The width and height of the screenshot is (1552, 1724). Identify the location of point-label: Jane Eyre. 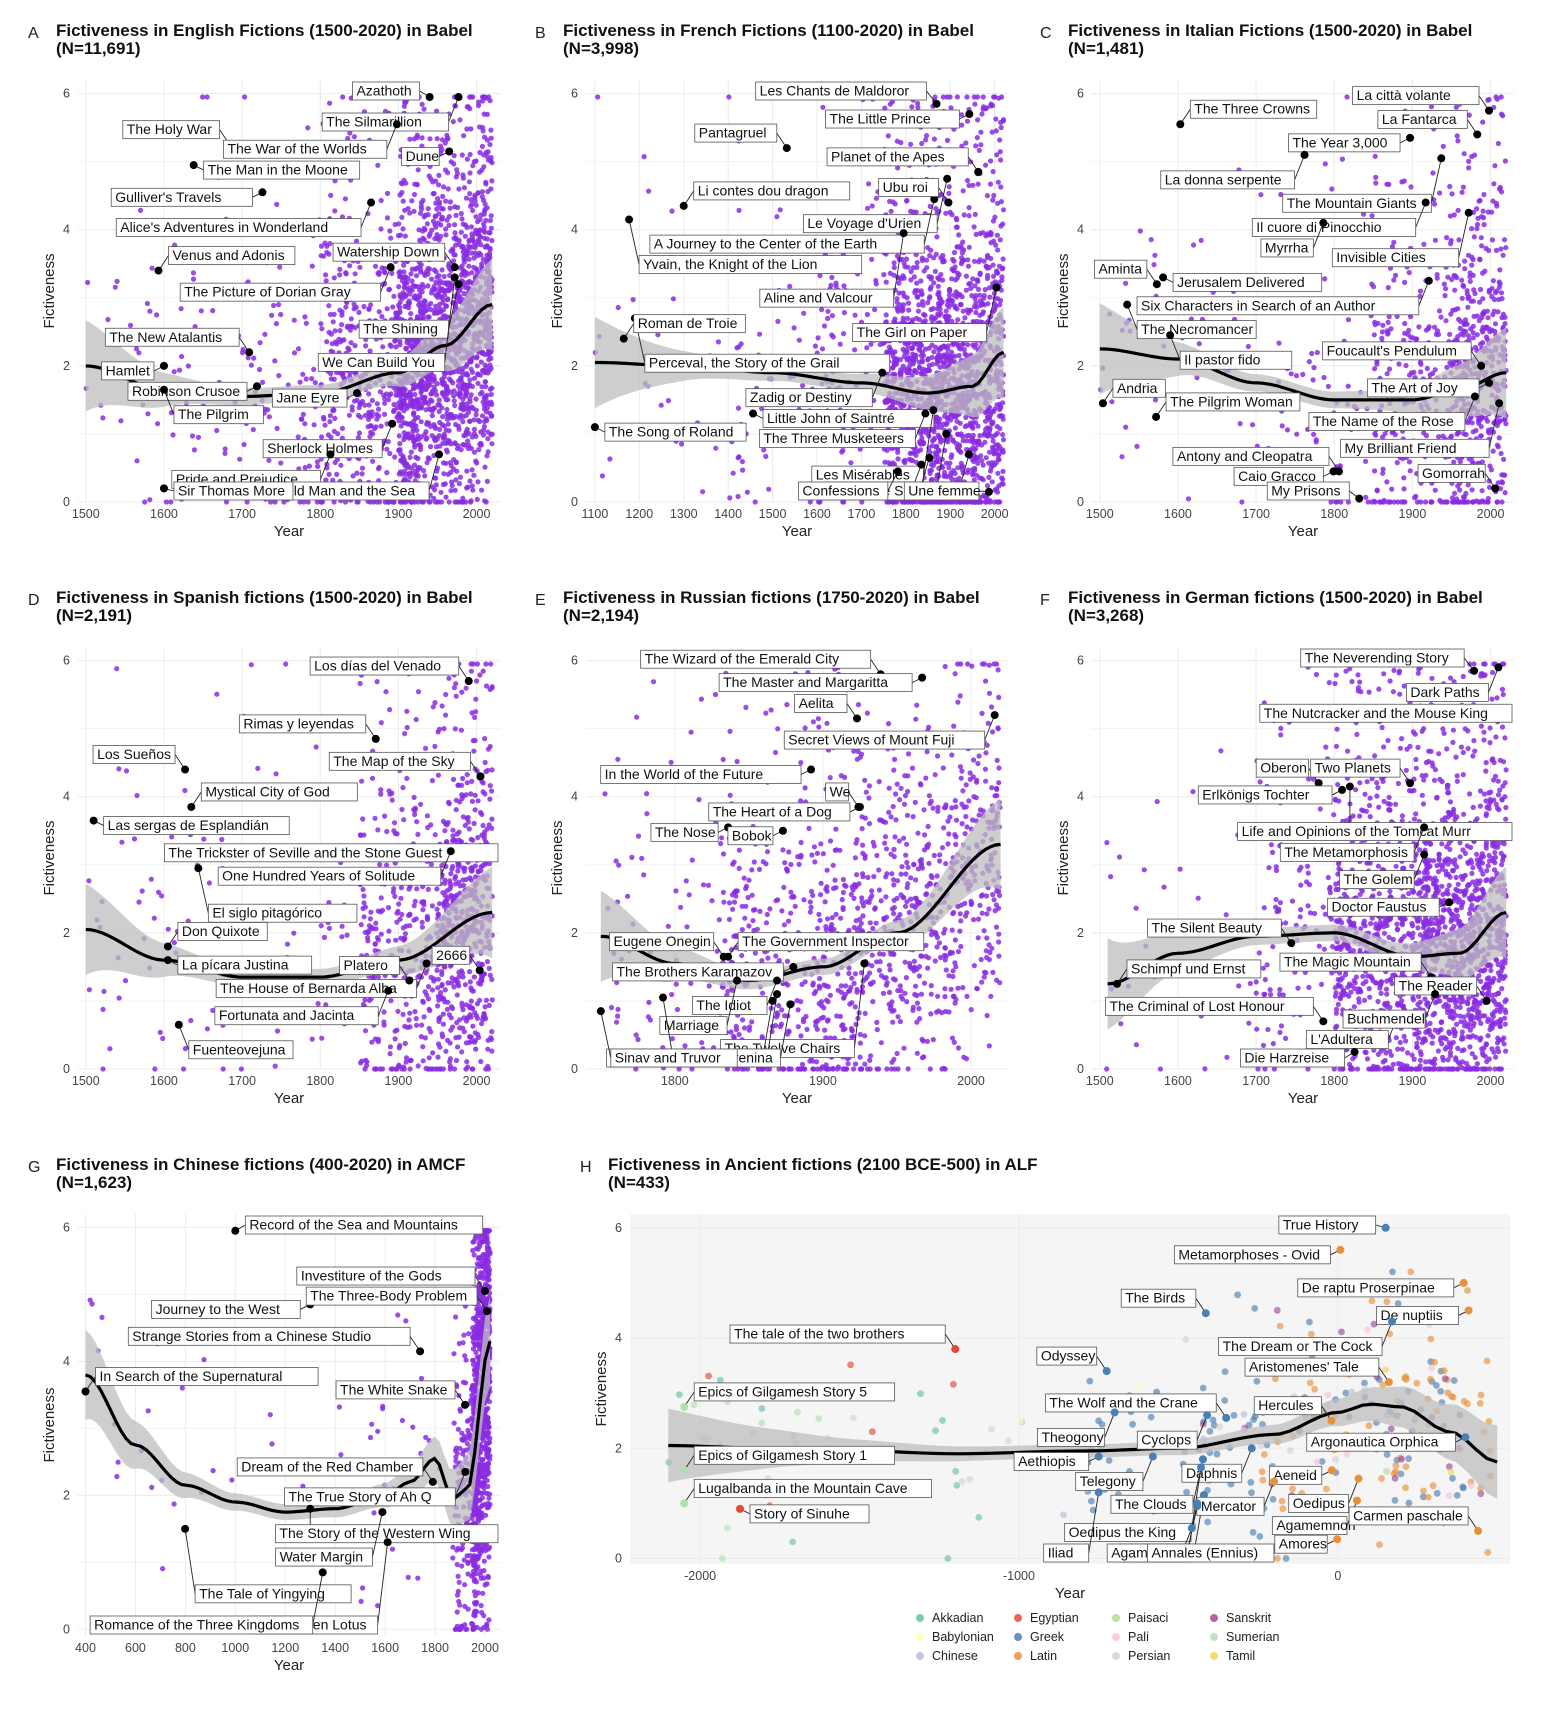
(307, 398).